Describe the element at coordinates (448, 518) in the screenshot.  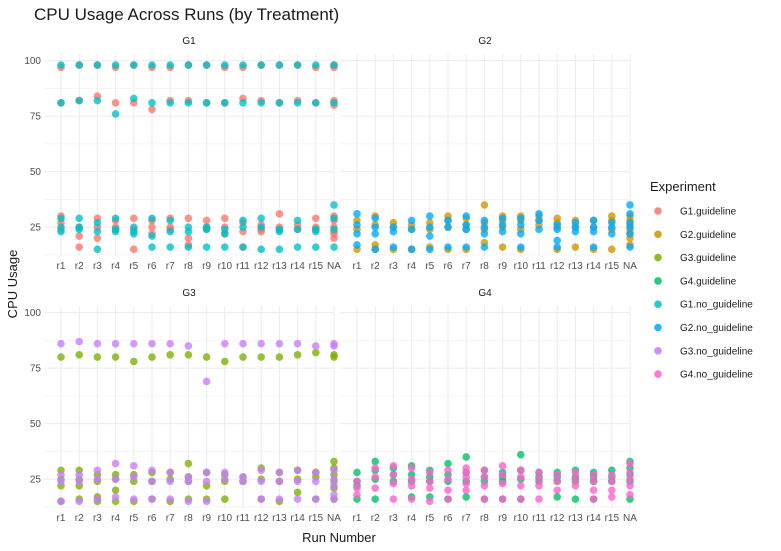
I see `x-tick-label: r6` at that location.